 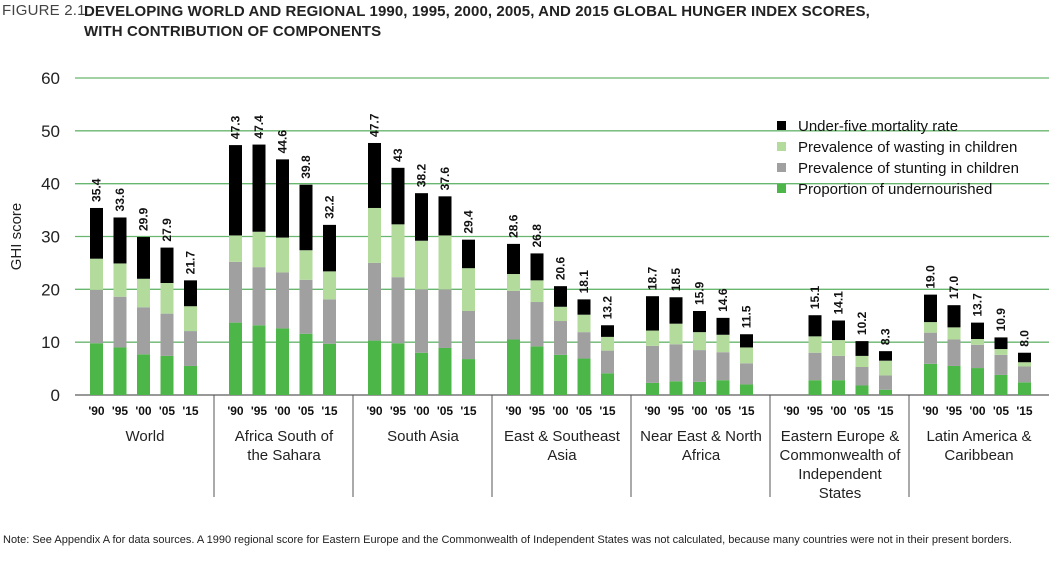 I want to click on total-score-label: 13.7, so click(x=978, y=305).